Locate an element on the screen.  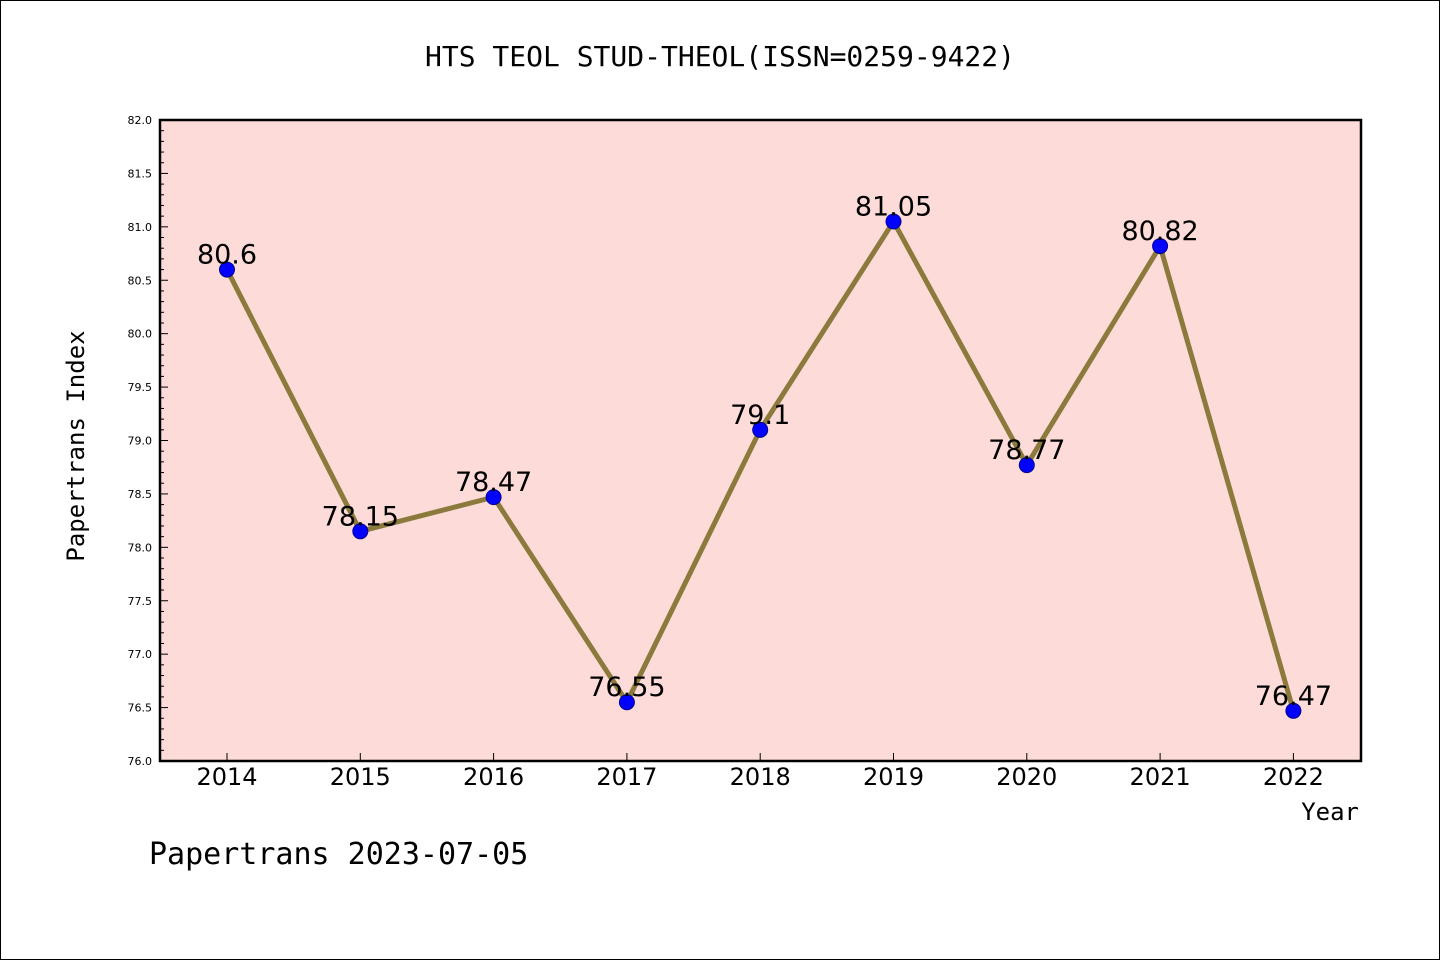
y-tick-label: 78.0 is located at coordinates (140, 547).